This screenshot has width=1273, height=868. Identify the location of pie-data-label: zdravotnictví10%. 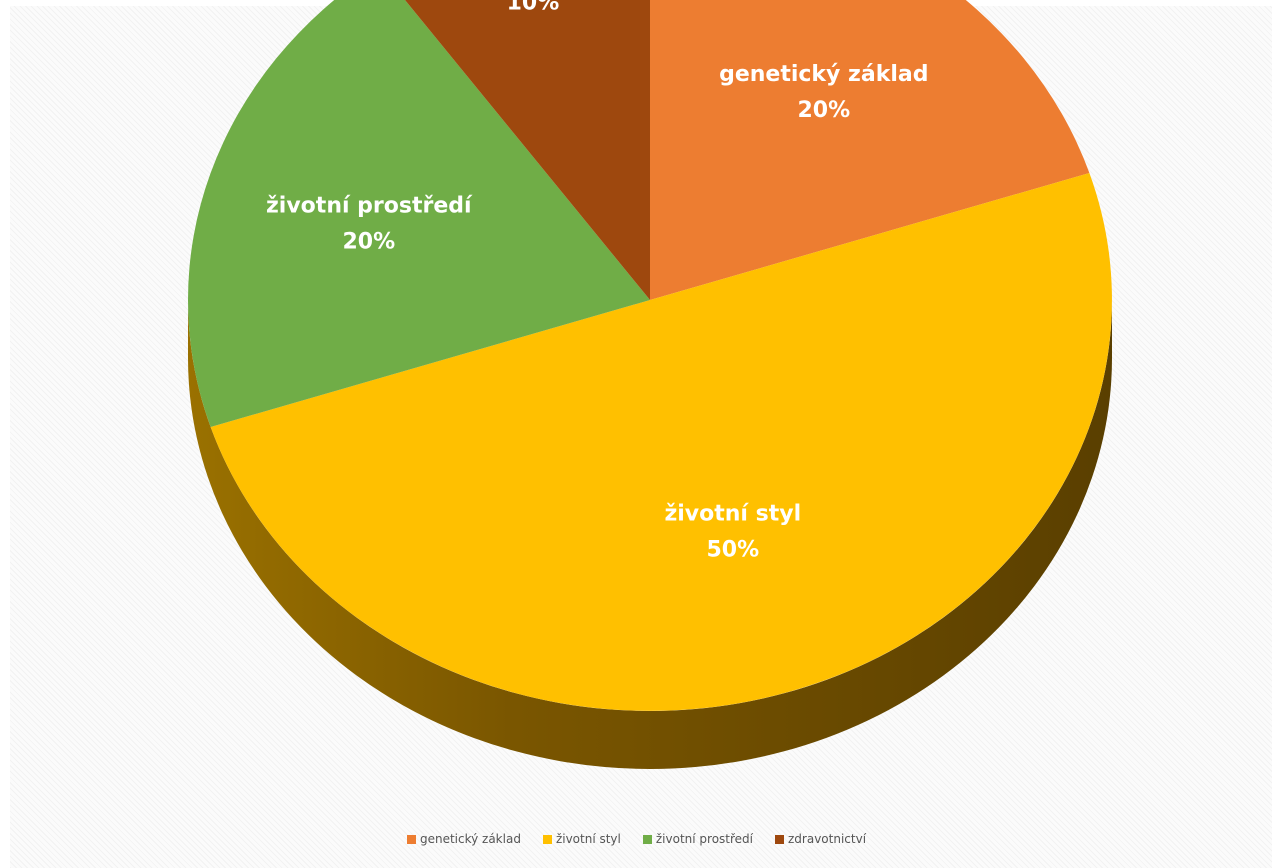
(533, 7).